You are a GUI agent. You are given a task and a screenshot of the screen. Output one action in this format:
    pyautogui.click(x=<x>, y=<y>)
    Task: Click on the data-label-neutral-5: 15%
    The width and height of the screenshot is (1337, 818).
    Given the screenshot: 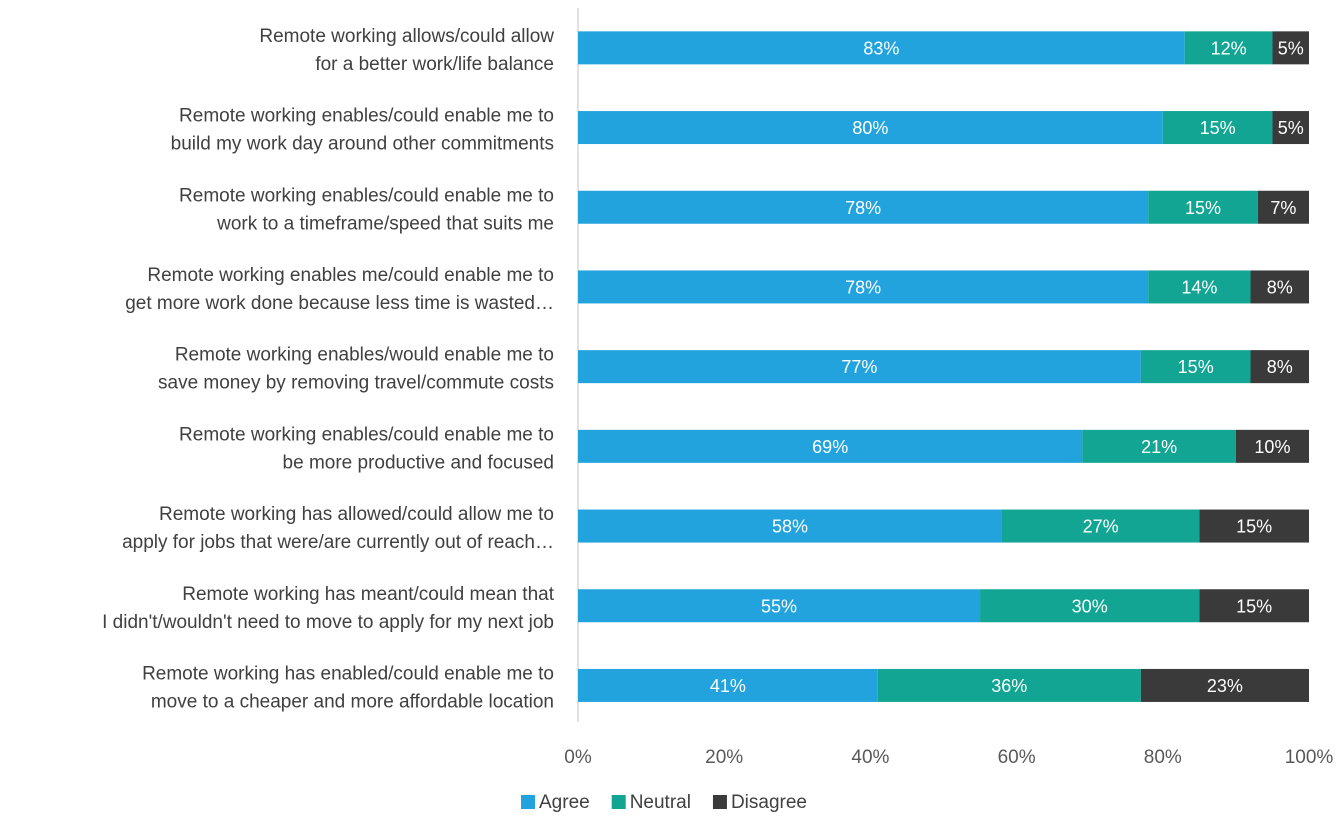 What is the action you would take?
    pyautogui.click(x=1196, y=367)
    